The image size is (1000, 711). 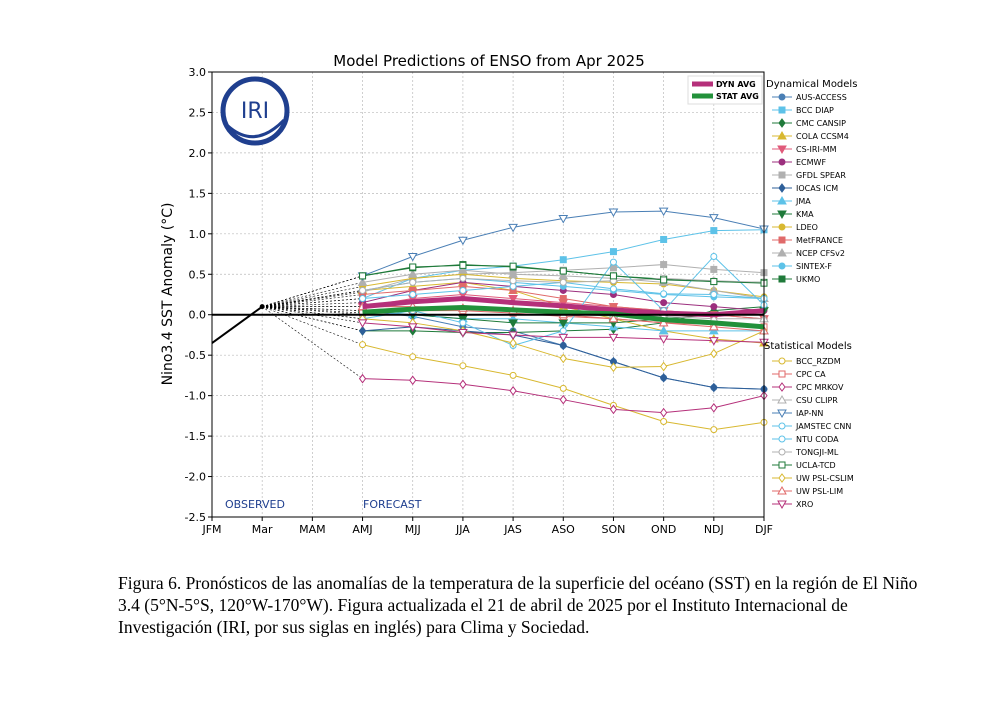 What do you see at coordinates (809, 413) in the screenshot?
I see `legend-label: IAP-NN` at bounding box center [809, 413].